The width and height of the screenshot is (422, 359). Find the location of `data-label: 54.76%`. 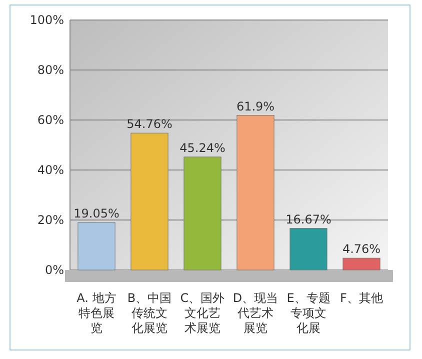

data-label: 54.76% is located at coordinates (149, 124).